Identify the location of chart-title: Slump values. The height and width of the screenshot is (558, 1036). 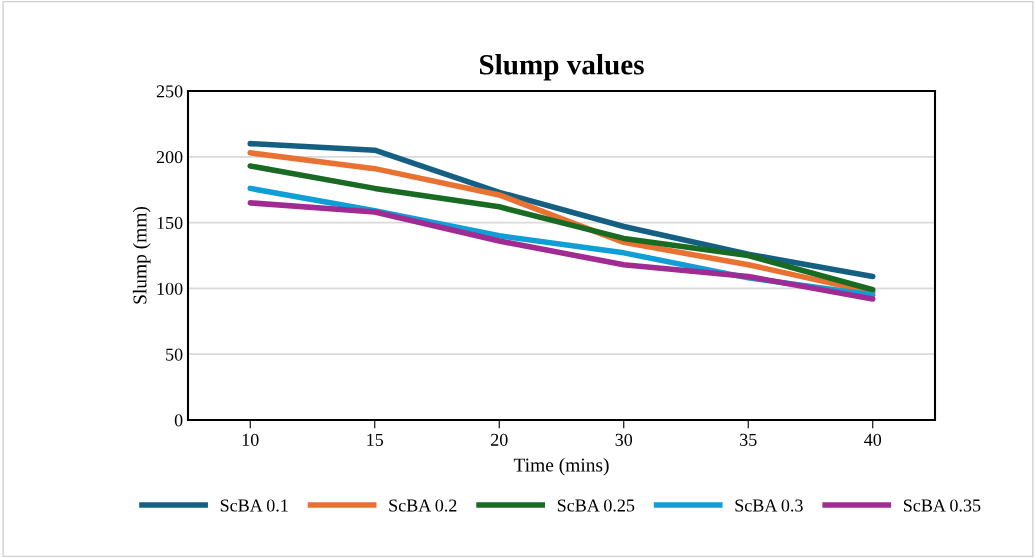
(561, 67).